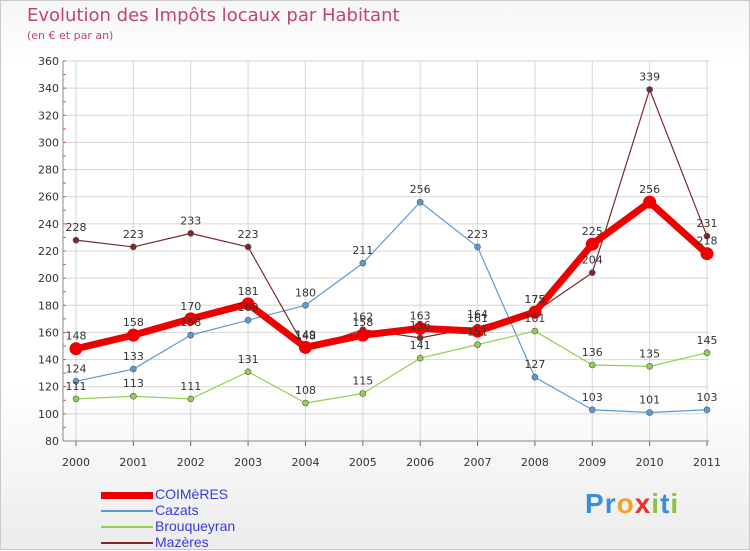 The image size is (750, 551). What do you see at coordinates (133, 462) in the screenshot?
I see `x-tick-label: 2001` at bounding box center [133, 462].